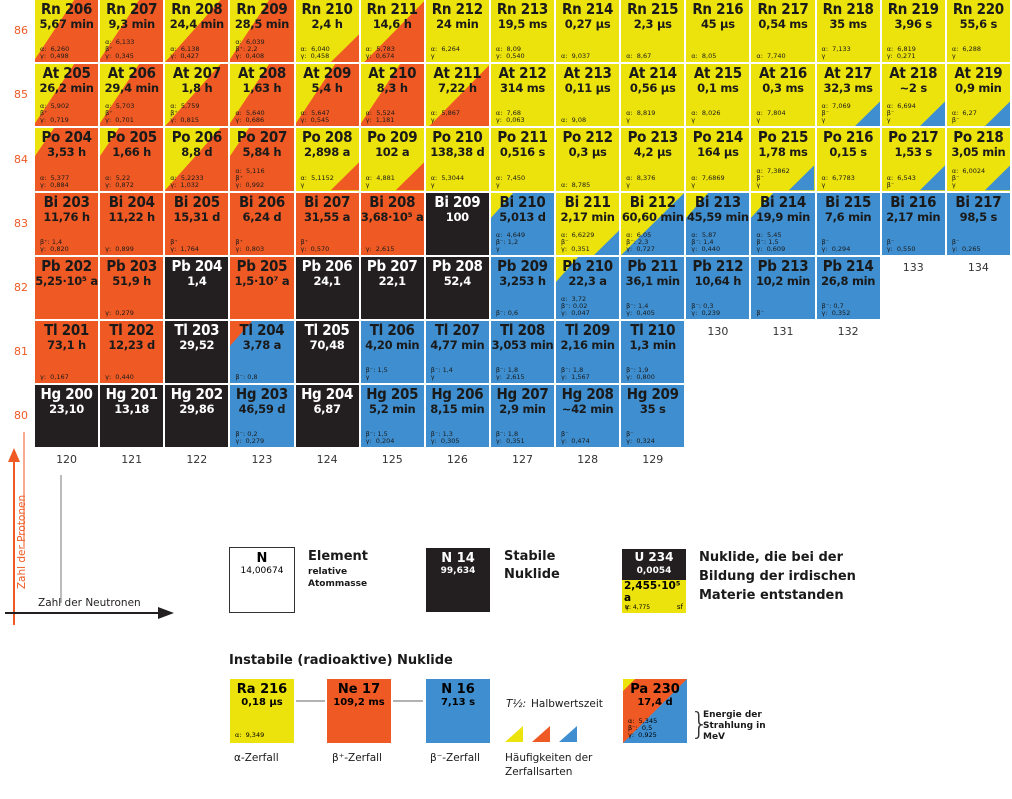 This screenshot has height=799, width=1012. I want to click on nuclide-name: Po 211, so click(522, 137).